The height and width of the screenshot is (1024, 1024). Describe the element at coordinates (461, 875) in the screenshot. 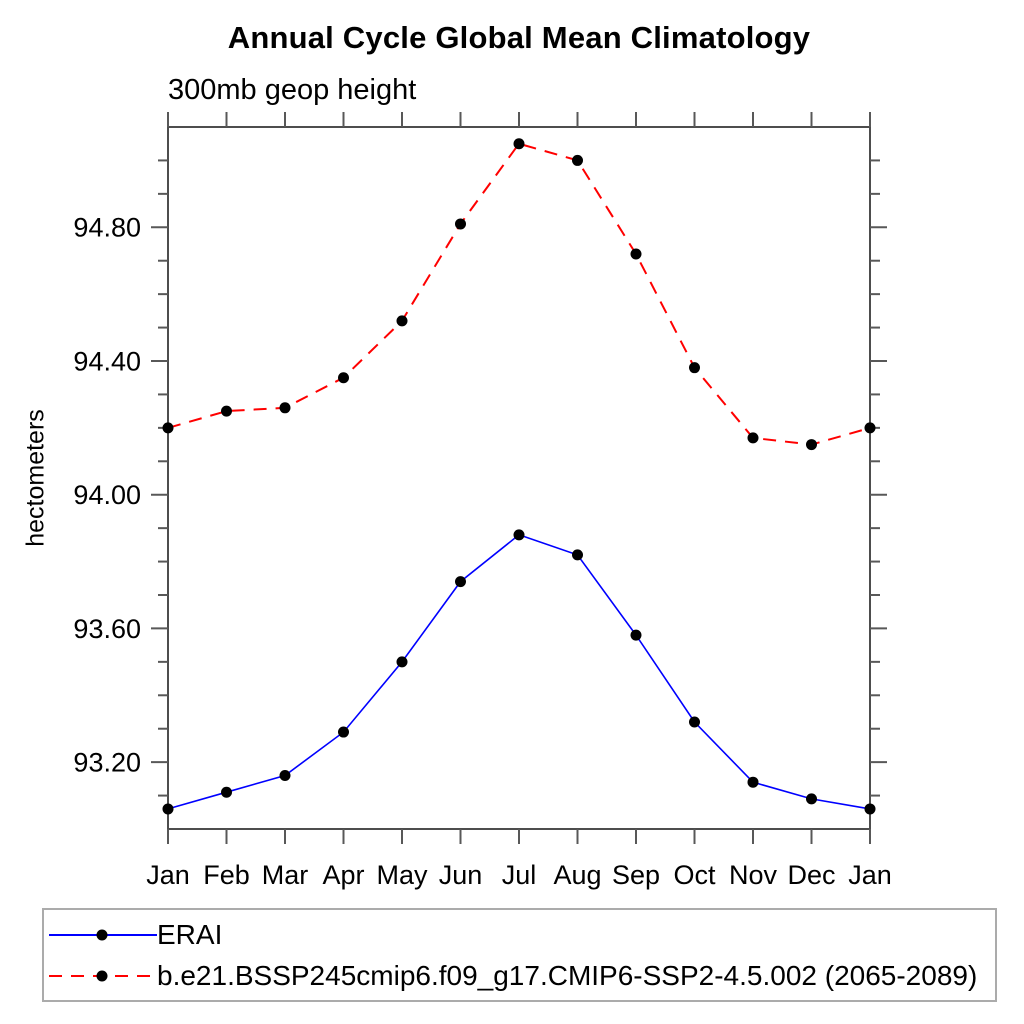

I see `x-tick-label: Jun` at that location.